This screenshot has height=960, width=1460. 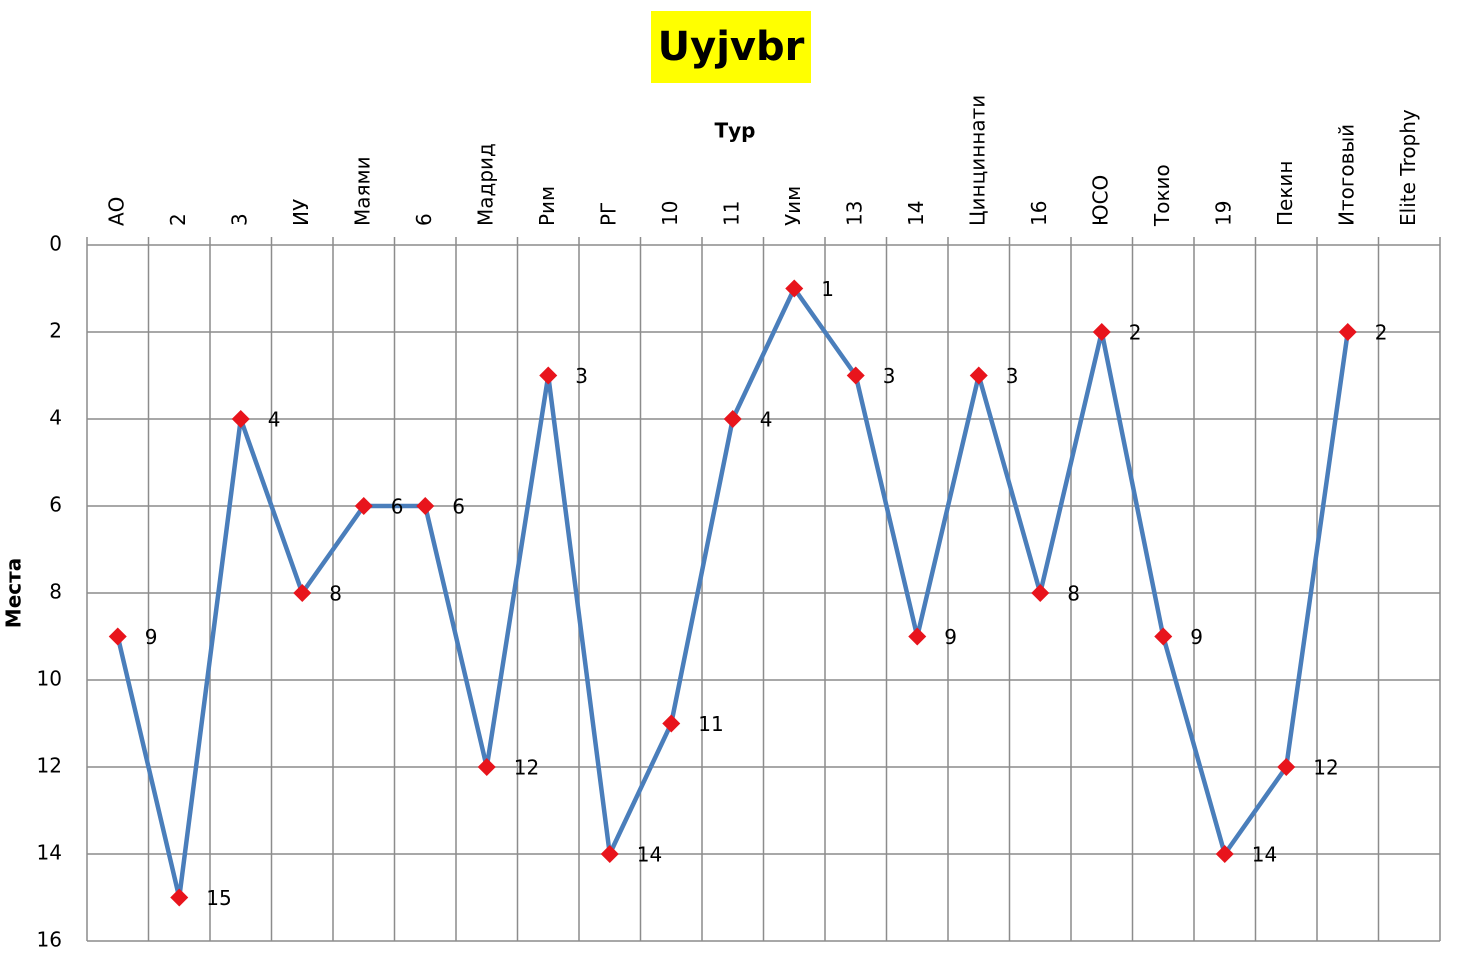 What do you see at coordinates (14, 593) in the screenshot?
I see `y-axis-title: Места` at bounding box center [14, 593].